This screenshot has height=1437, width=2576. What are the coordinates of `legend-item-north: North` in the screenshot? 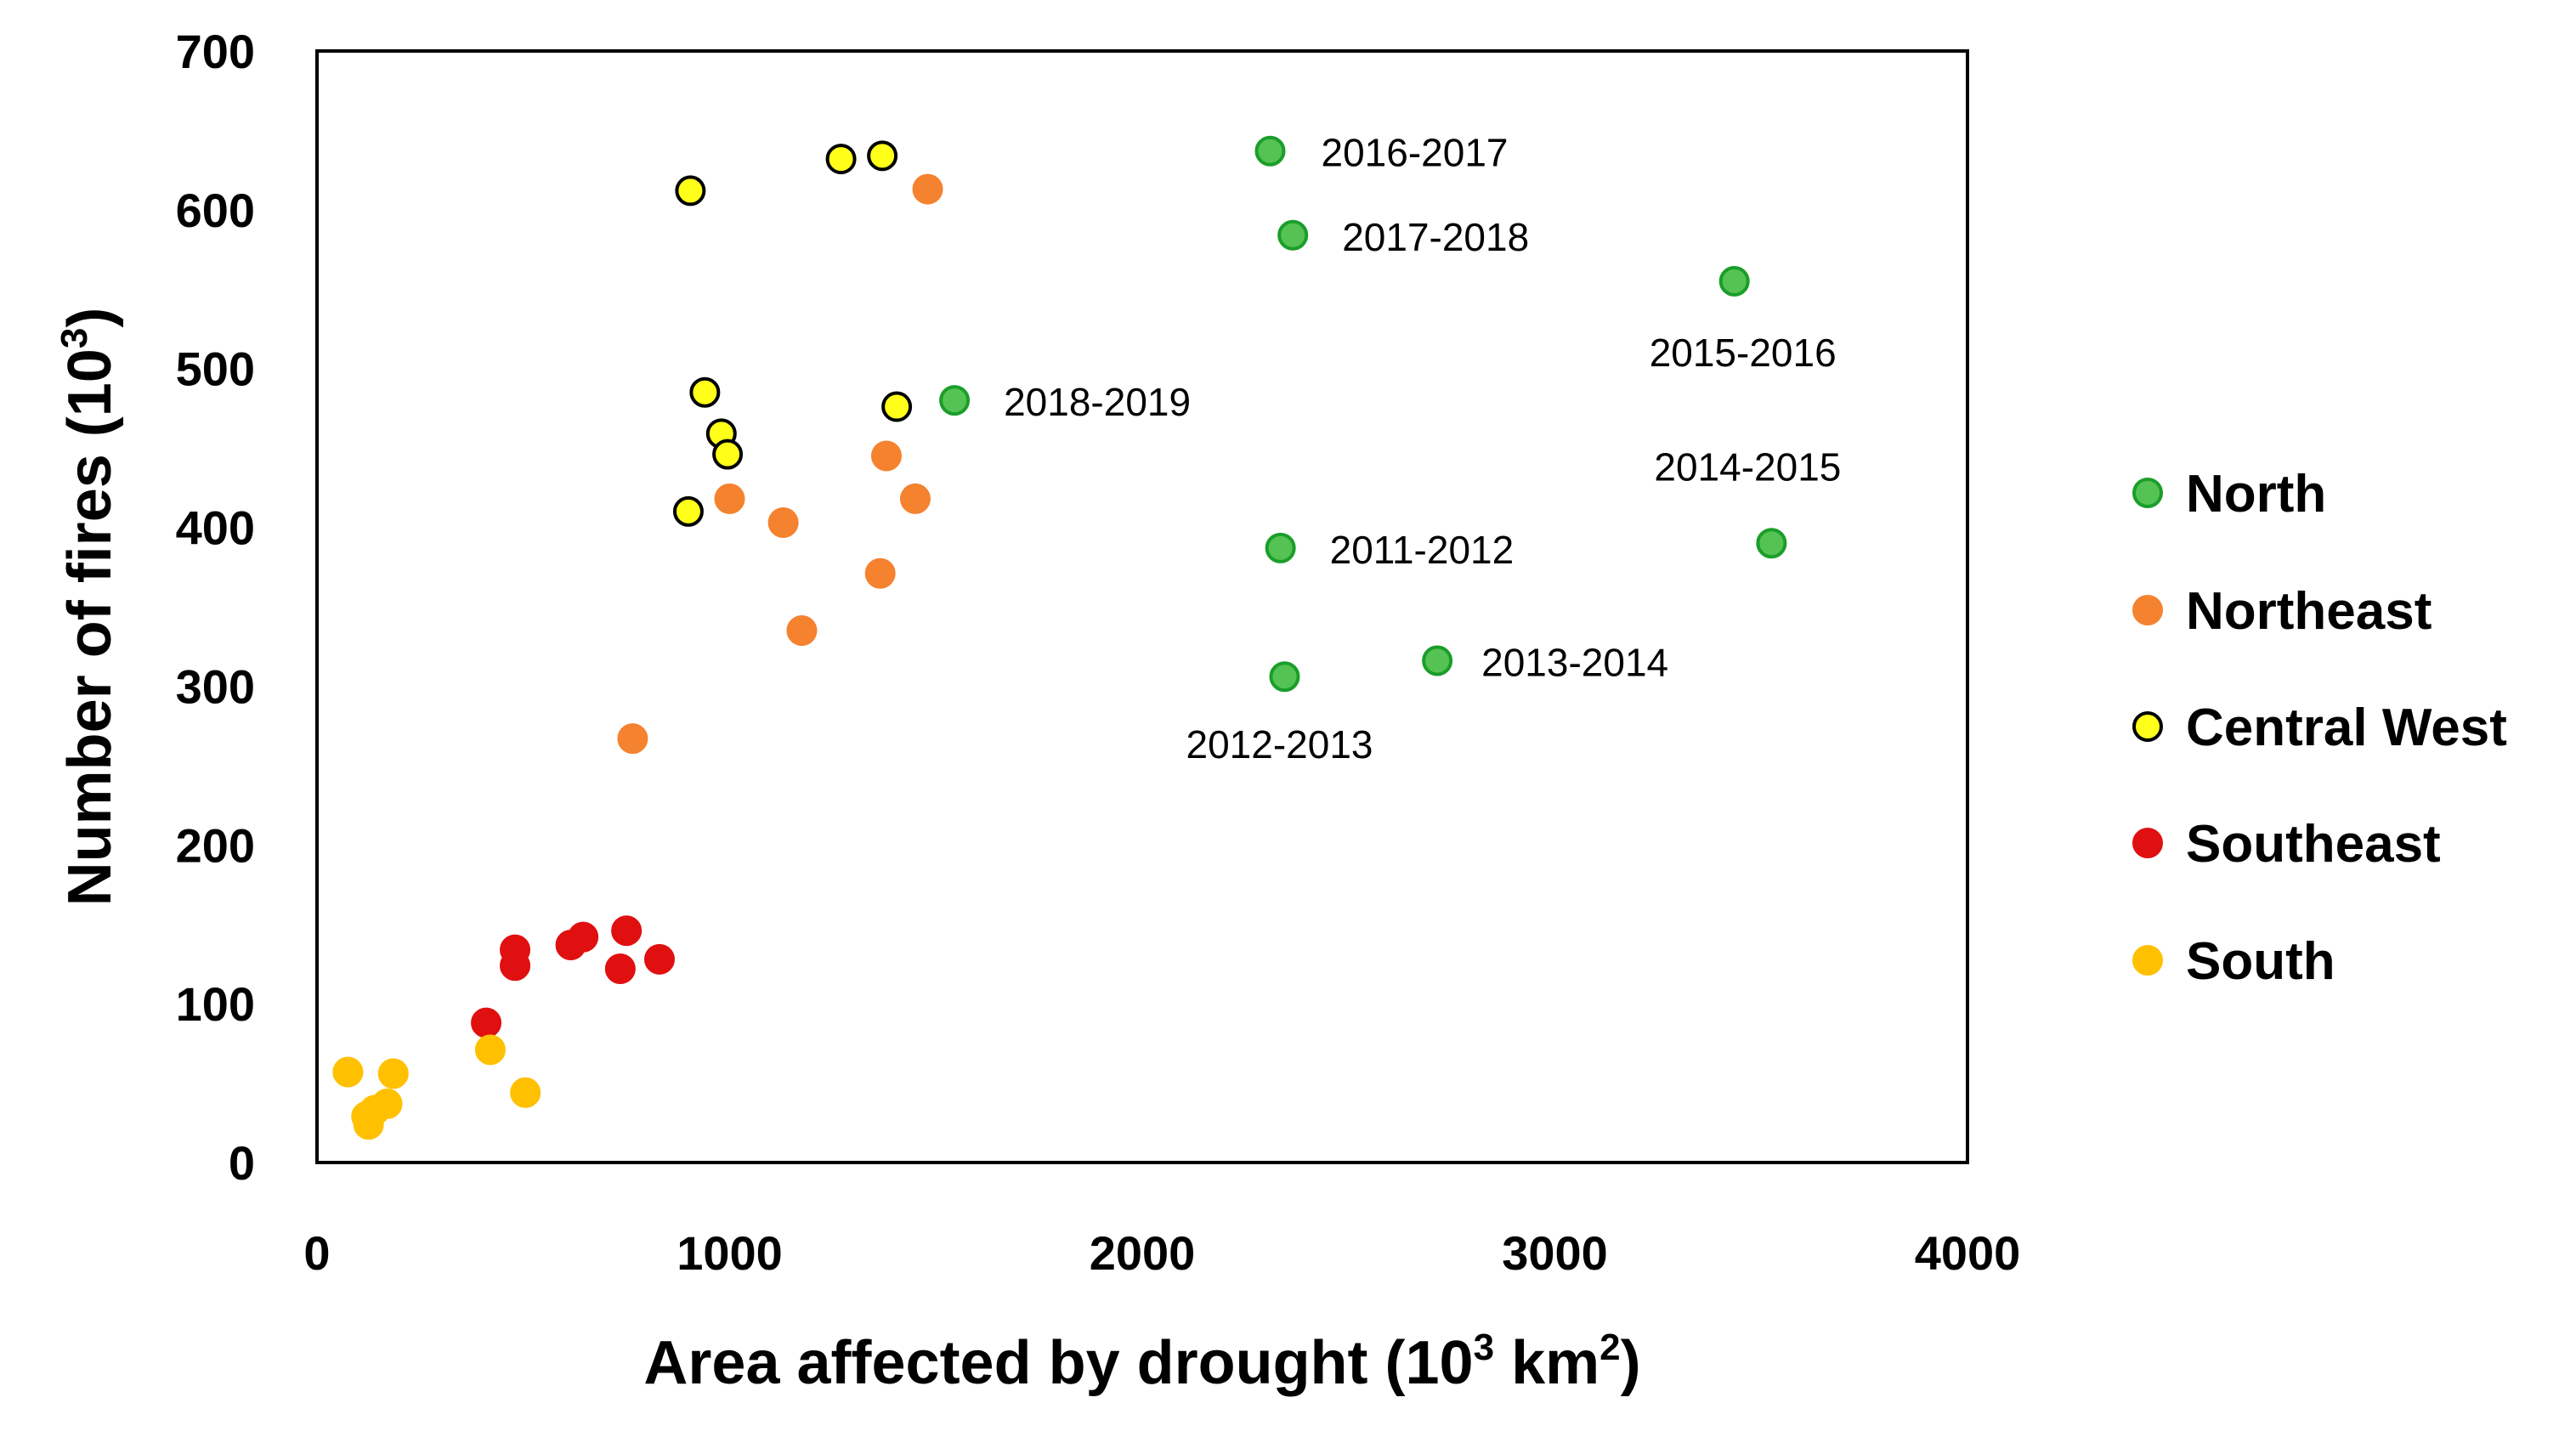 It's located at (2229, 494).